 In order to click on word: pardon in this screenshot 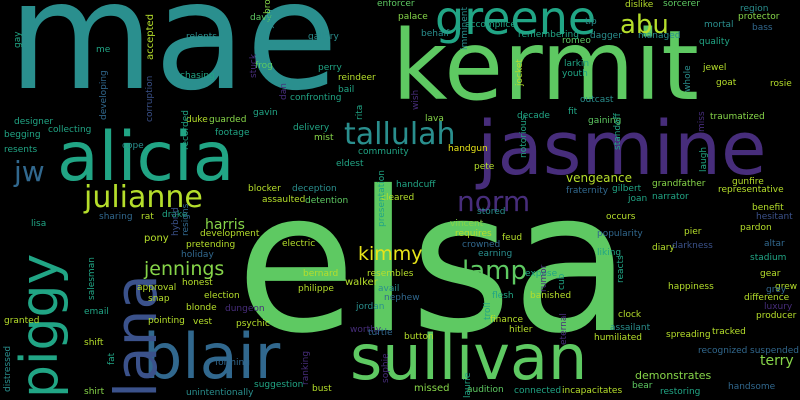, I will do `click(756, 228)`.